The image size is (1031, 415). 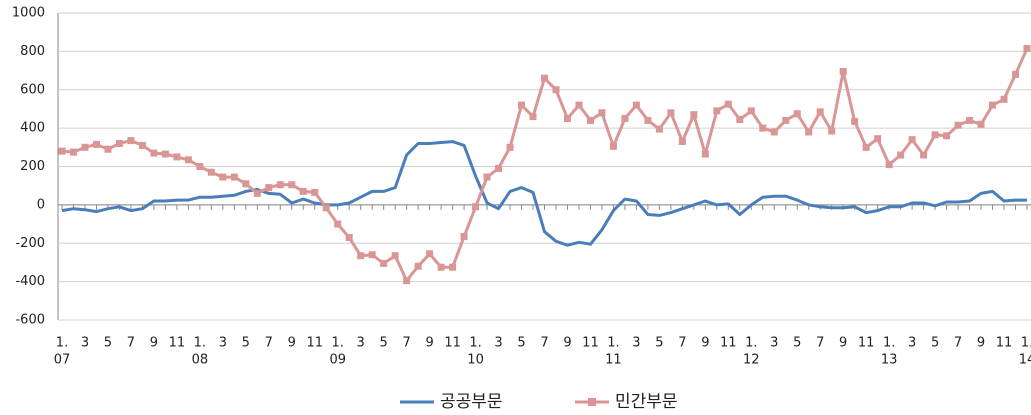 What do you see at coordinates (1025, 360) in the screenshot?
I see `x-tick-label: 14` at bounding box center [1025, 360].